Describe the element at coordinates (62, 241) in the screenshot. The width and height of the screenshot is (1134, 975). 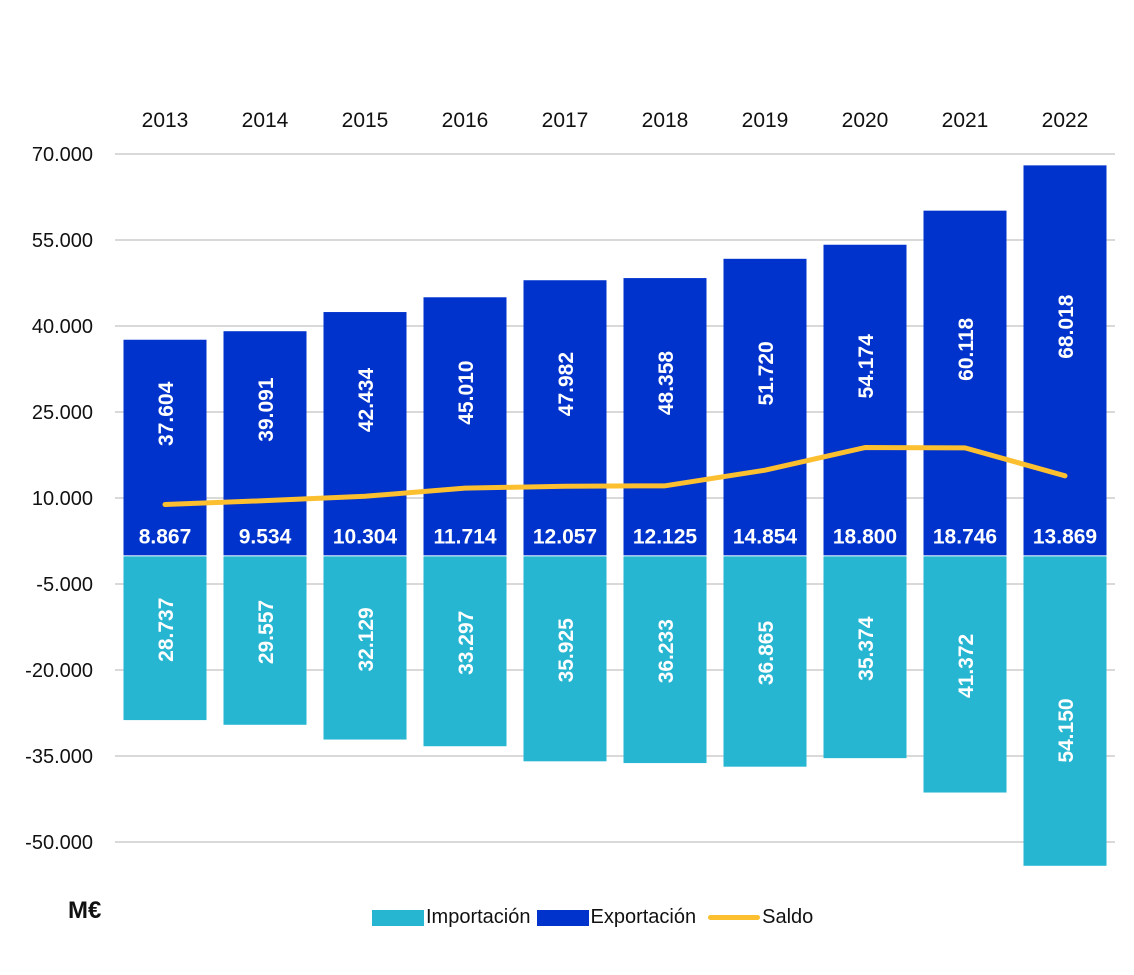
I see `y-tick-label: 55.000` at that location.